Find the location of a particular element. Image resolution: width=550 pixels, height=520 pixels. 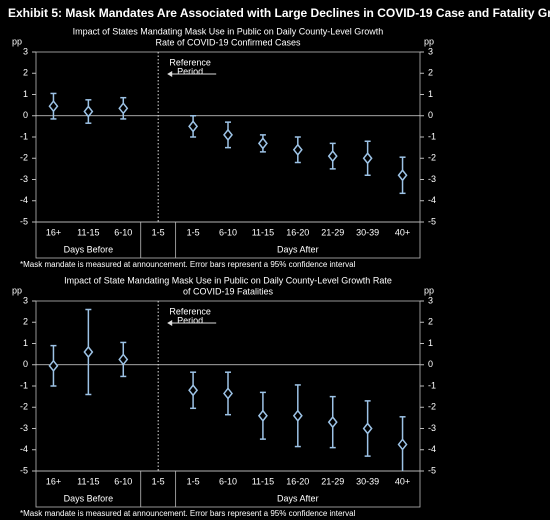

chart-title: of COVID-19 Fatalities is located at coordinates (228, 291).